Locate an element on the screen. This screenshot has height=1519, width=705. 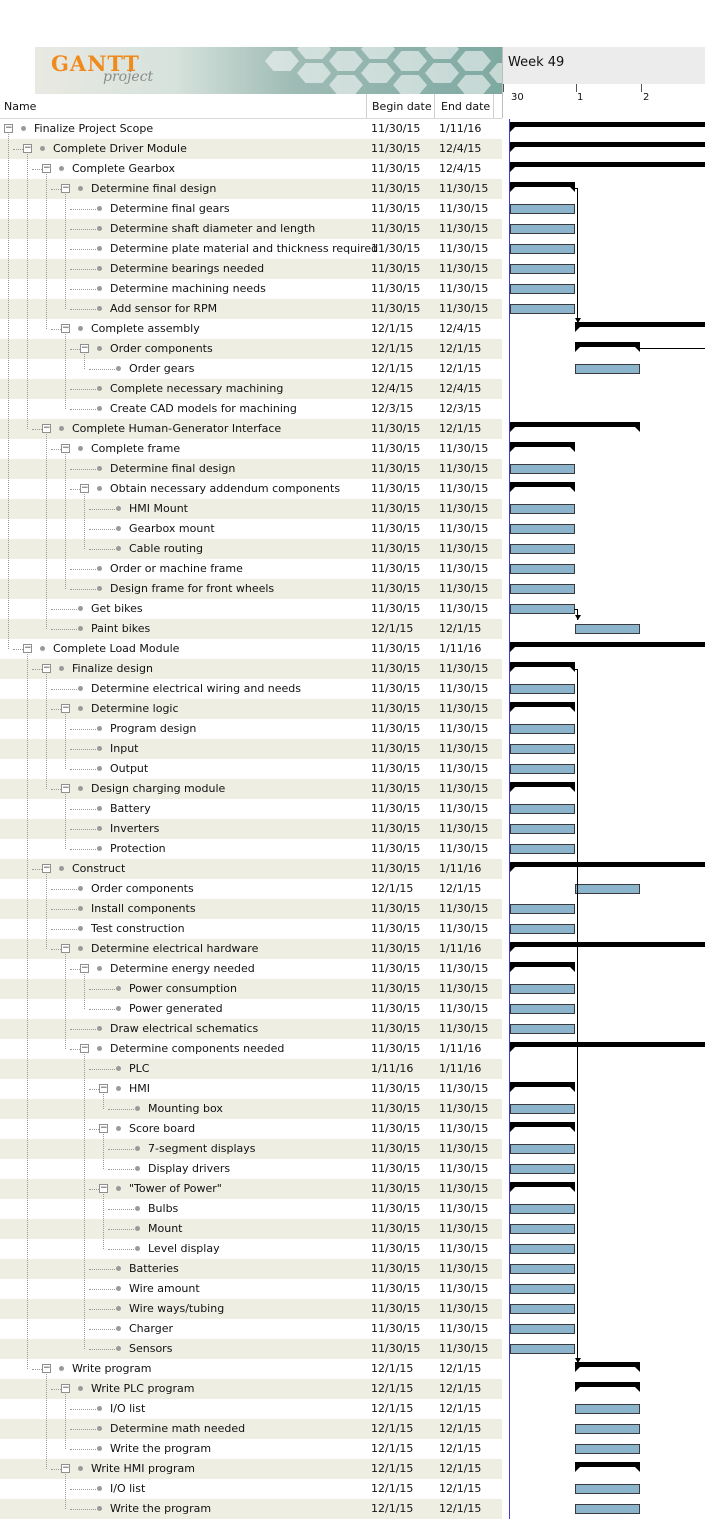
task-name: Finalize design is located at coordinates (112, 668).